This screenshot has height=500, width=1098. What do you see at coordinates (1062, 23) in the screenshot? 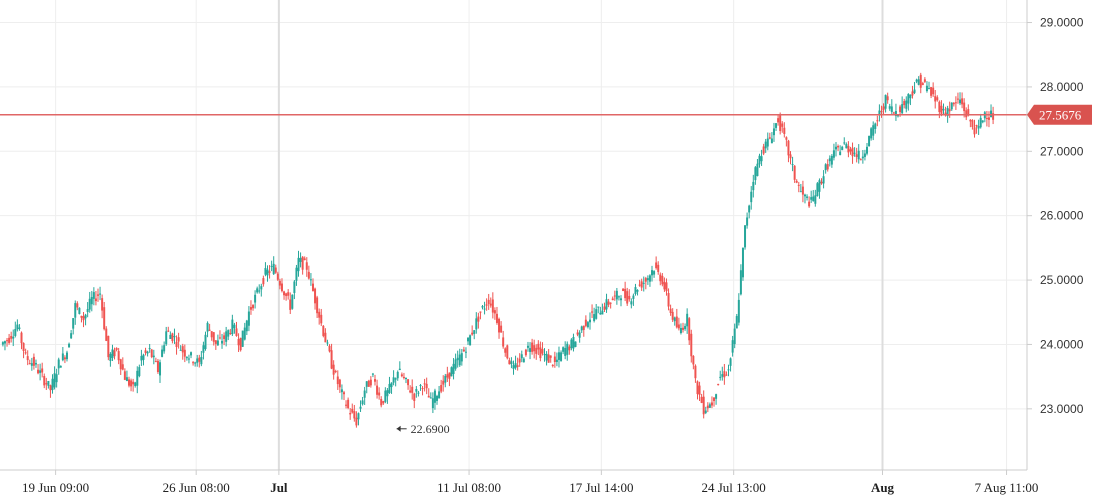
I see `y-tick-label: 29.0000` at bounding box center [1062, 23].